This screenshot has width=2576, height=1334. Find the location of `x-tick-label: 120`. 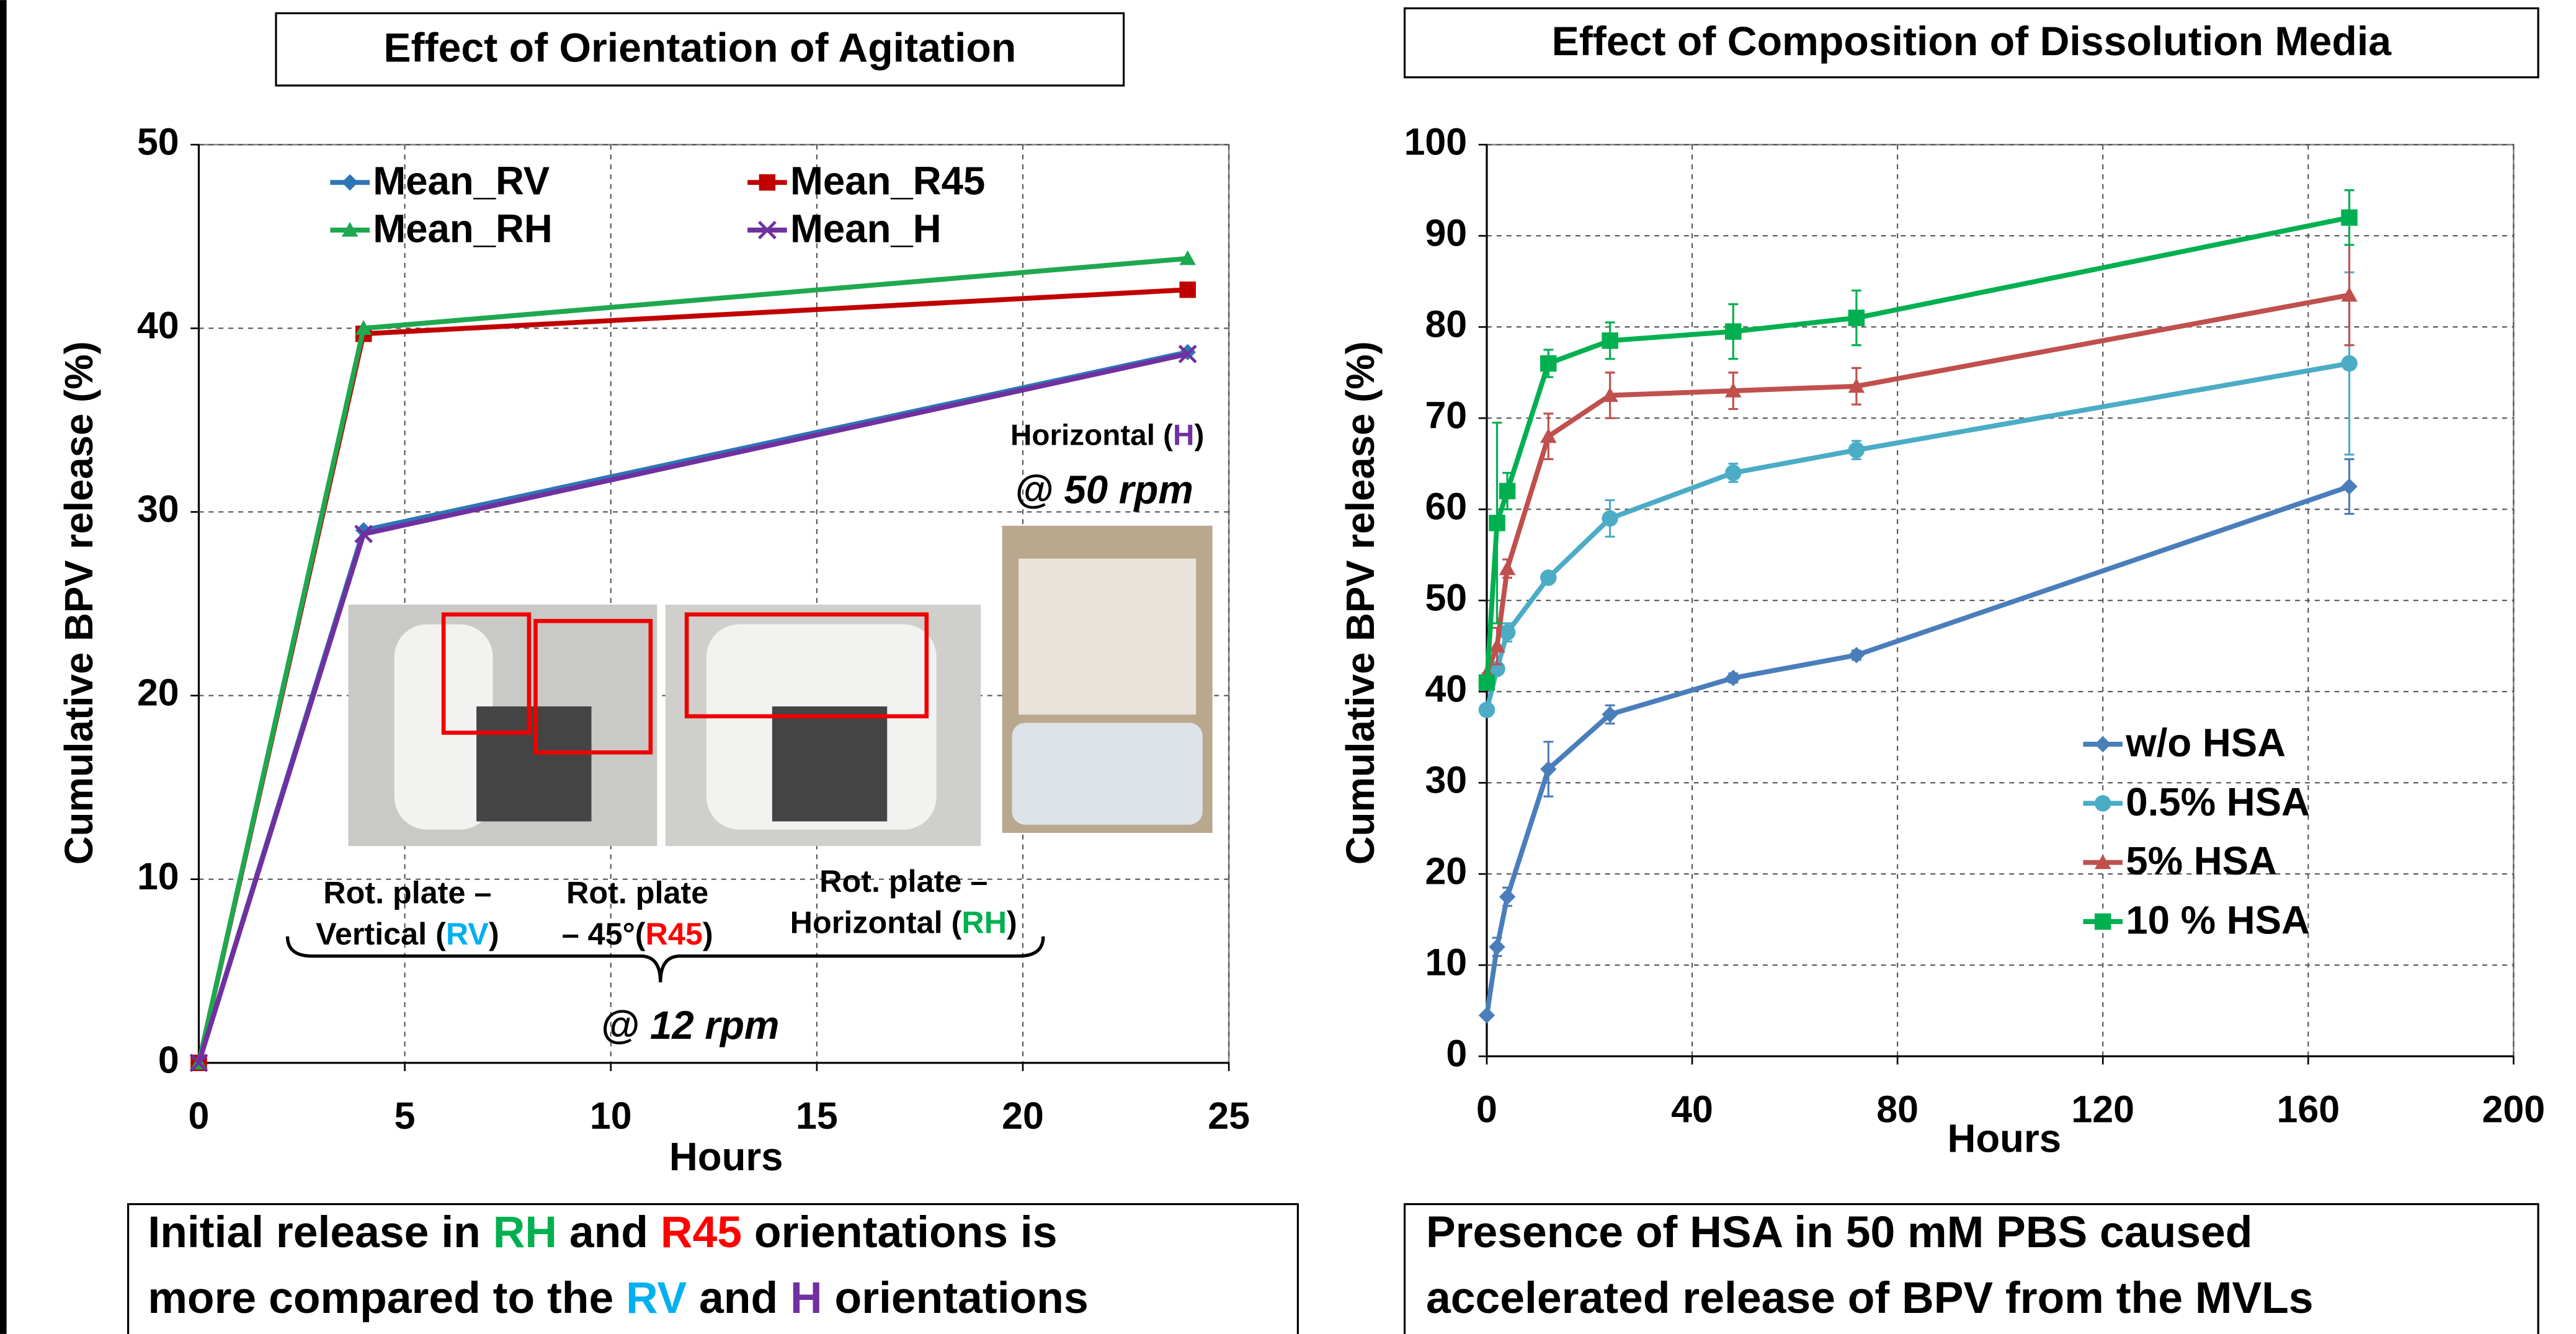

x-tick-label: 120 is located at coordinates (2102, 1109).